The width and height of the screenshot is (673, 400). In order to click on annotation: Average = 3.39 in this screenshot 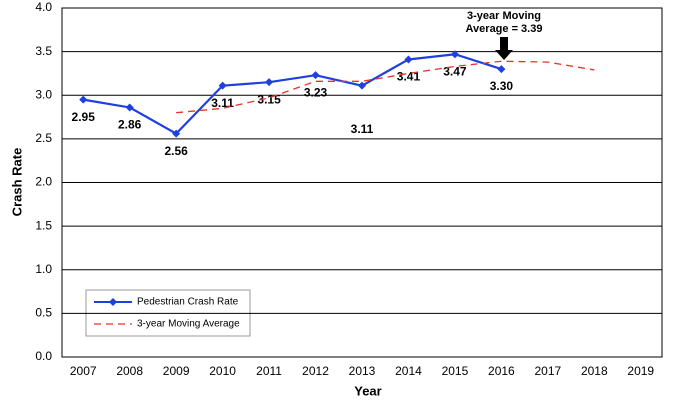, I will do `click(504, 29)`.